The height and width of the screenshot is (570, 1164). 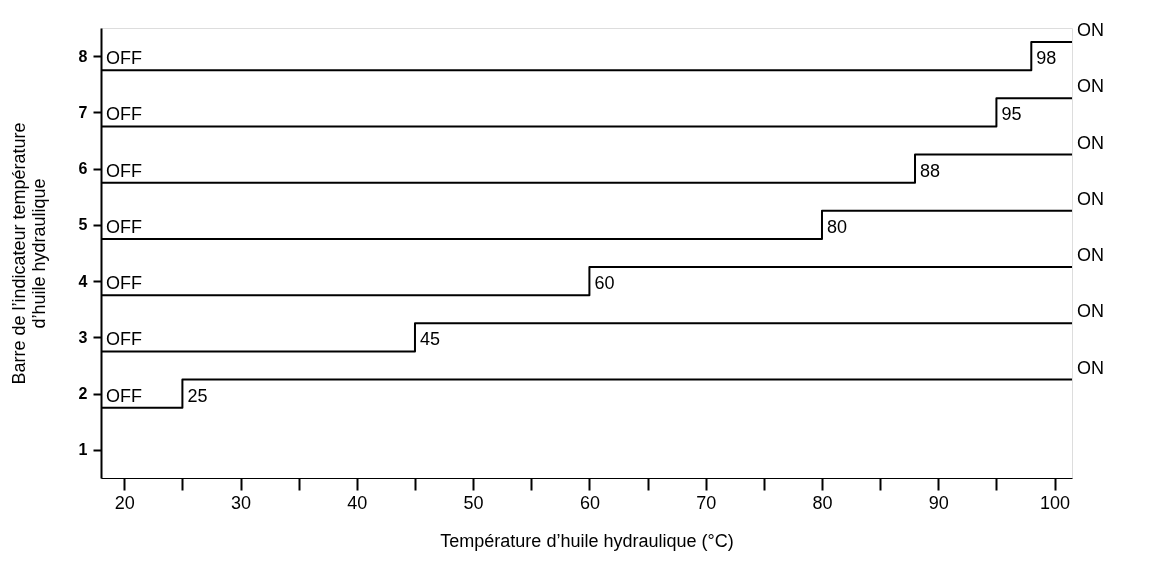 I want to click on x-tick-label: 60, so click(x=589, y=502).